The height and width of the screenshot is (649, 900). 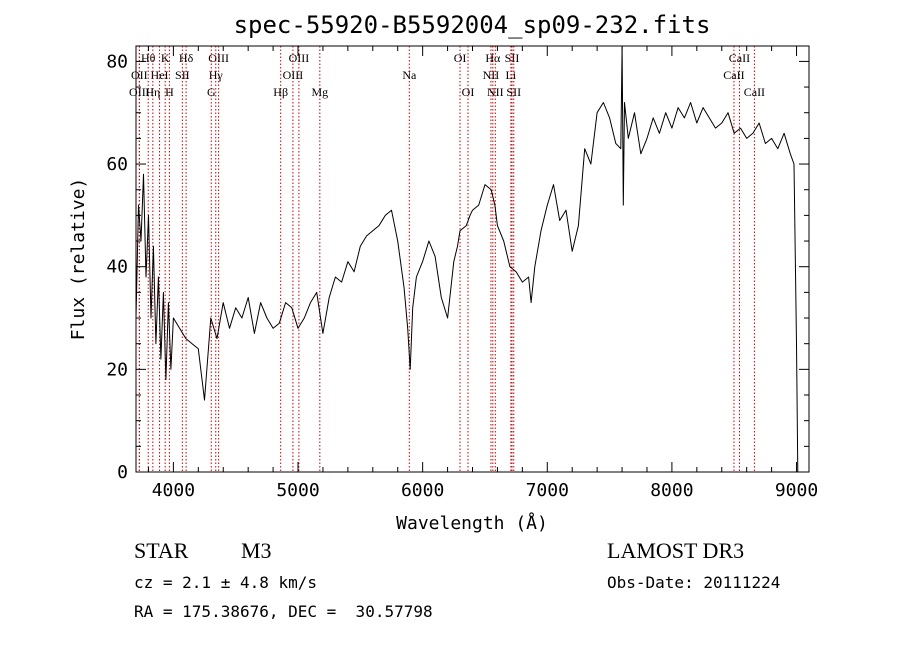 What do you see at coordinates (216, 75) in the screenshot?
I see `spectral-line-label: Hγ` at bounding box center [216, 75].